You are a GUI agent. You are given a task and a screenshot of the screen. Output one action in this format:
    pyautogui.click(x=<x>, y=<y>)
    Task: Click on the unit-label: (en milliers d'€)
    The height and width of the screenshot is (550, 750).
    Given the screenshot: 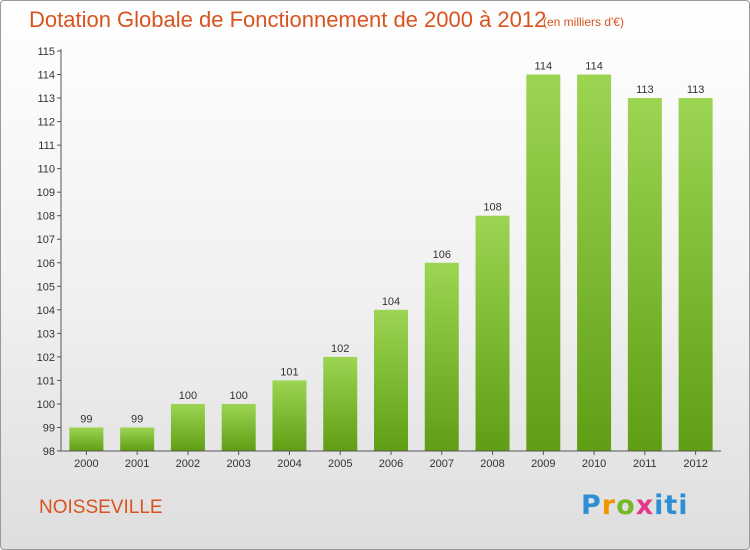 What is the action you would take?
    pyautogui.click(x=583, y=22)
    